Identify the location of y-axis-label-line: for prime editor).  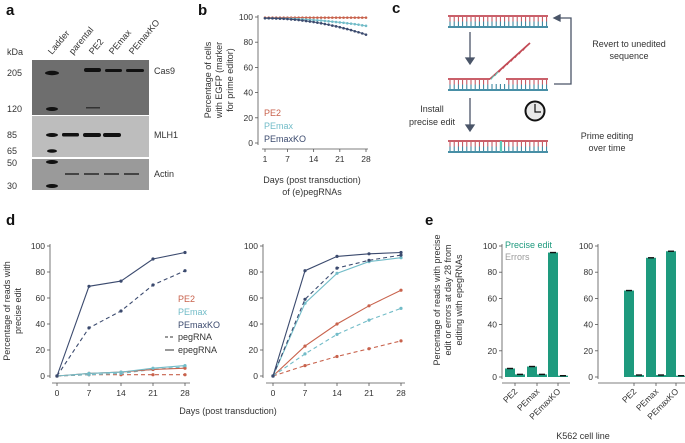
(230, 80).